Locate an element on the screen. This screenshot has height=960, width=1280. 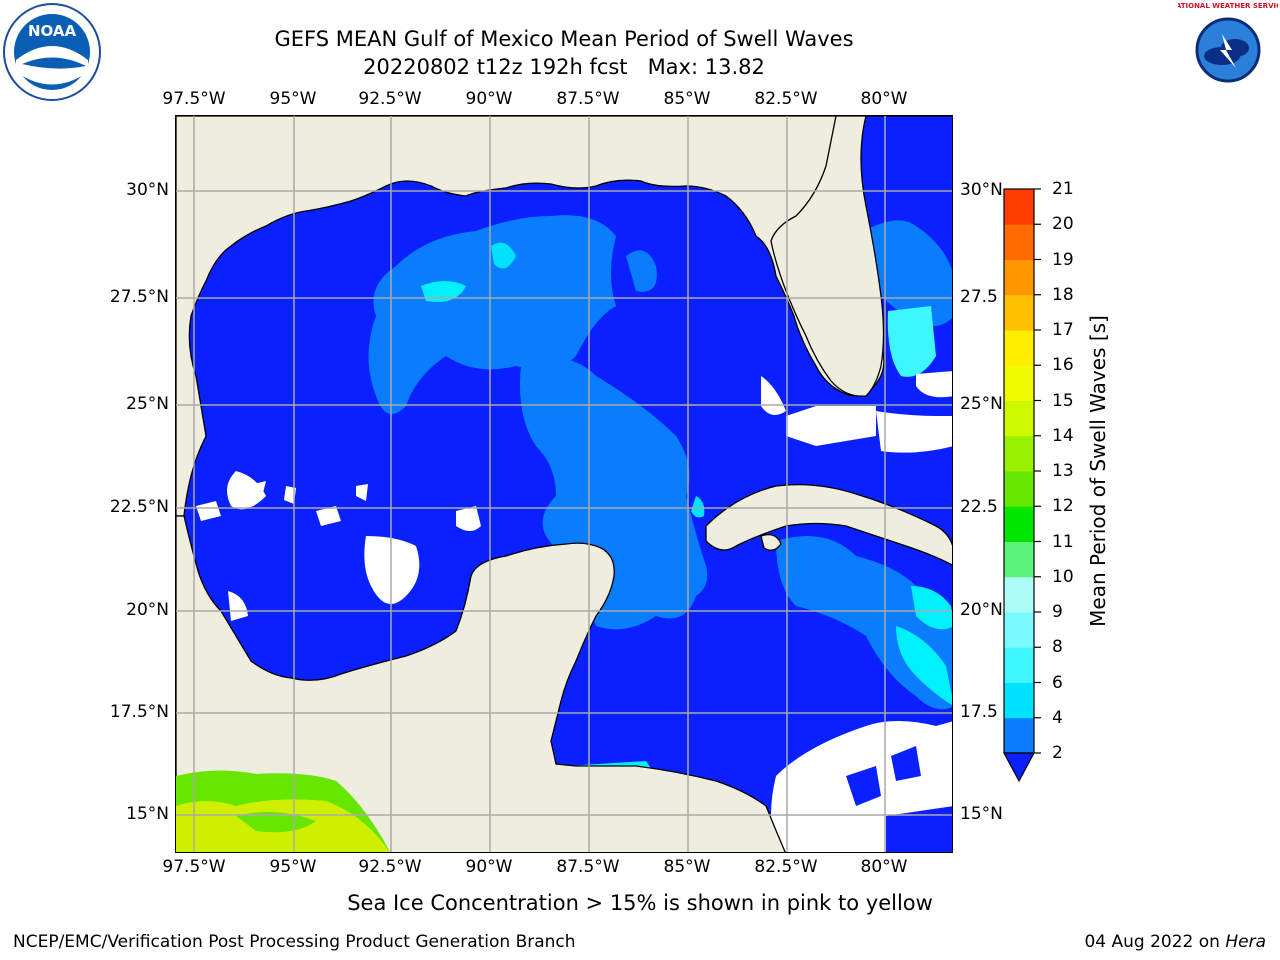
lon-label-top: 87.5°W is located at coordinates (588, 99).